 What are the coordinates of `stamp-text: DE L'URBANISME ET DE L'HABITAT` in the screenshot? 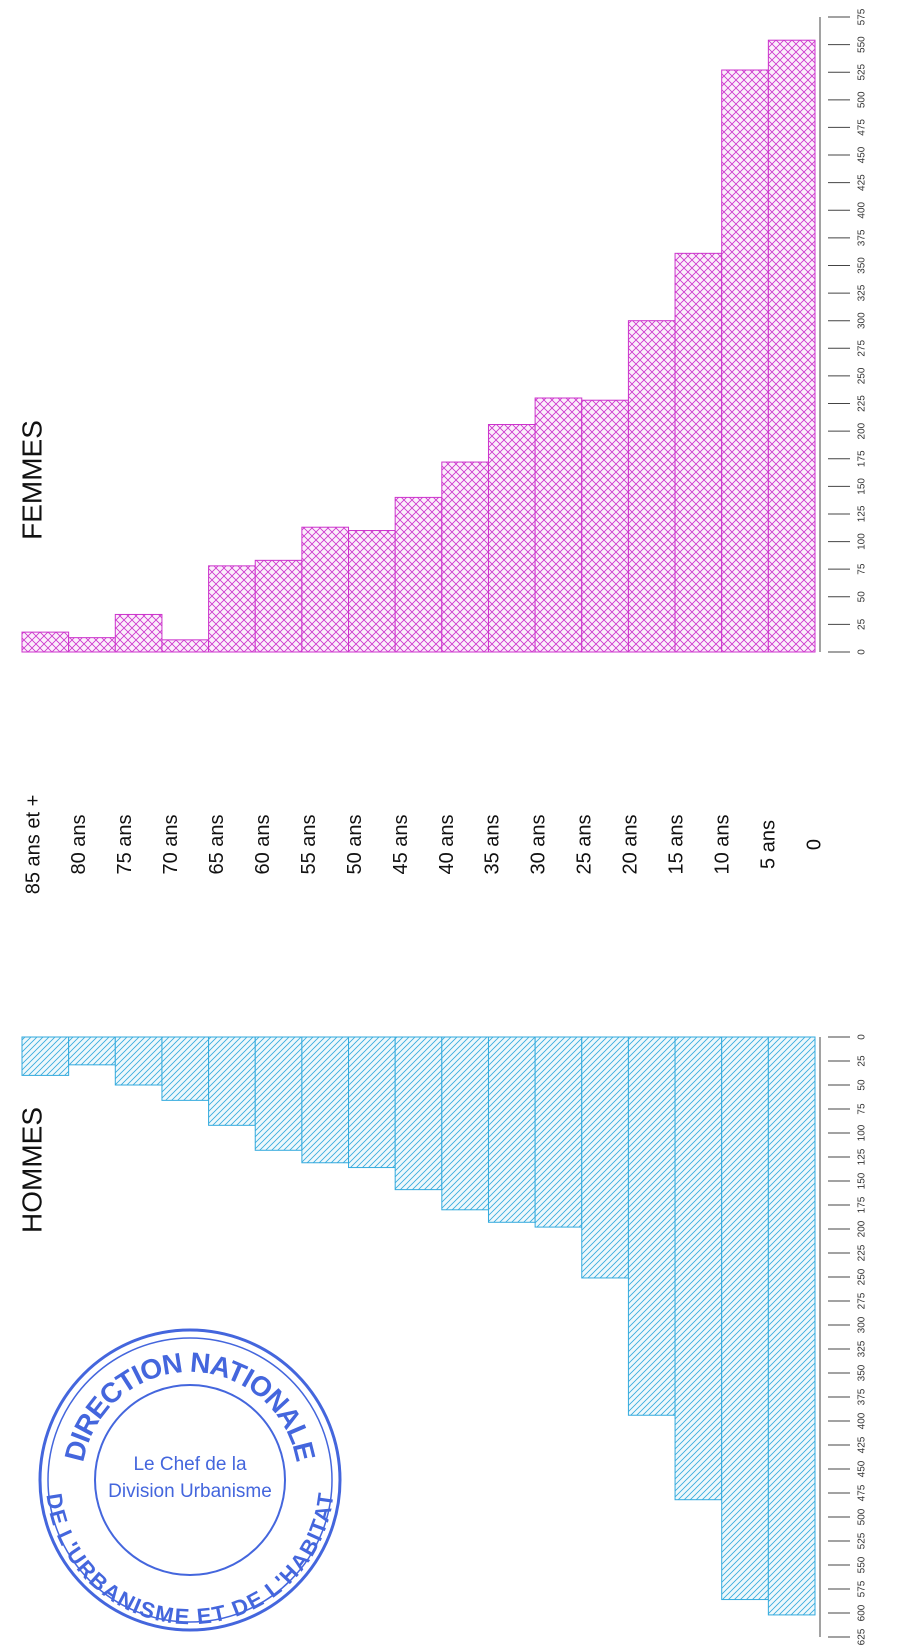 It's located at (190, 1560).